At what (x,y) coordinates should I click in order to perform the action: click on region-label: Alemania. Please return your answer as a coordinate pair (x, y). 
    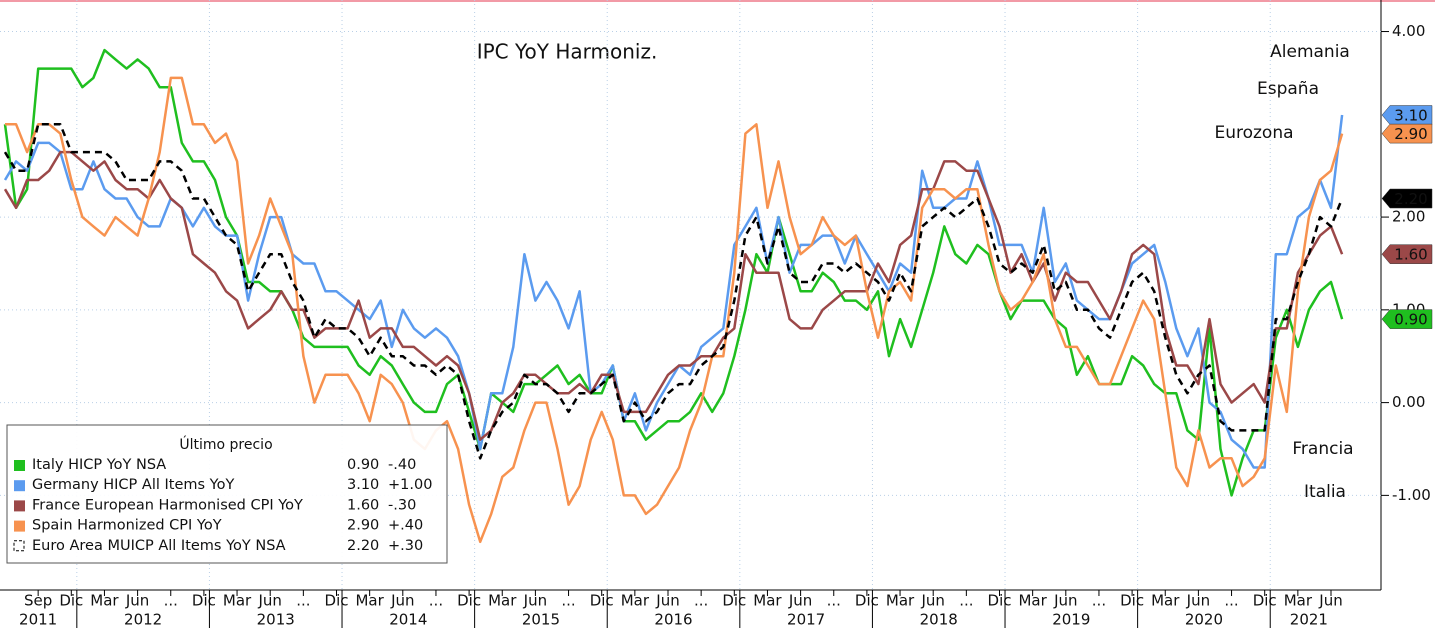
    Looking at the image, I should click on (1310, 52).